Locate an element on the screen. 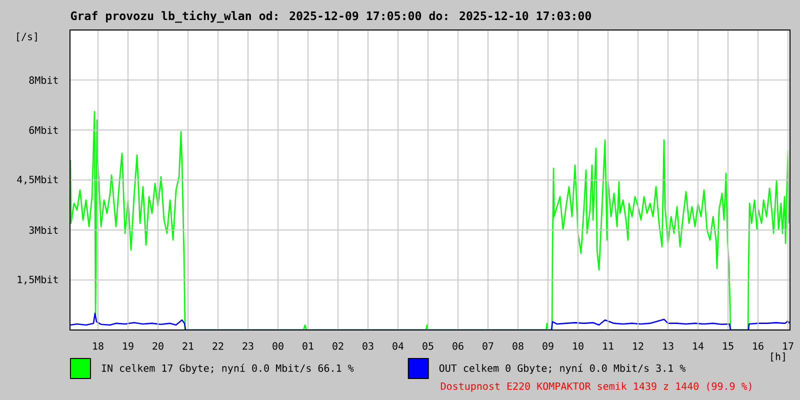 The height and width of the screenshot is (400, 800). x-axis-title: [h] is located at coordinates (778, 357).